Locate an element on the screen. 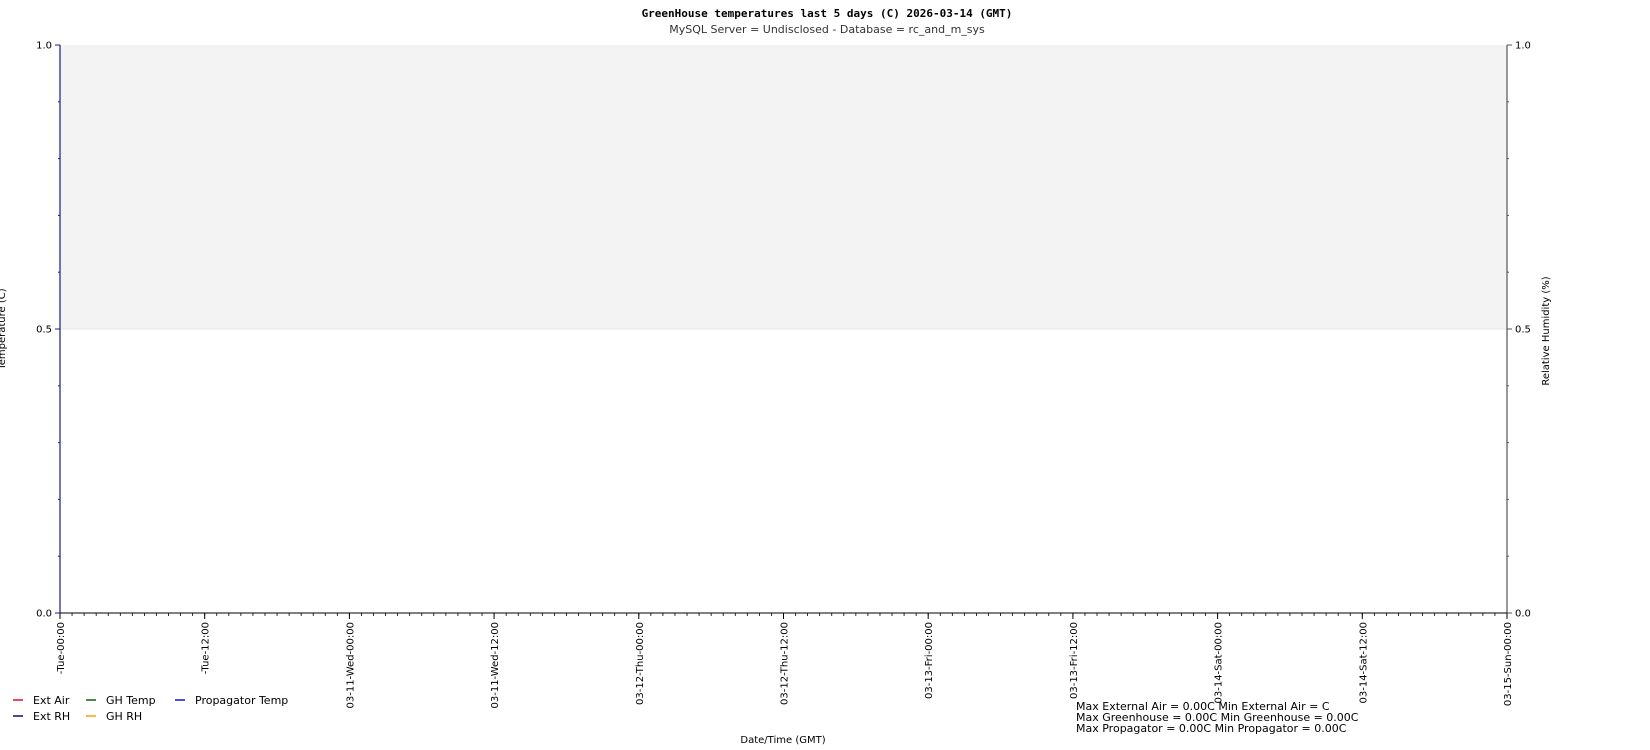 Image resolution: width=1650 pixels, height=750 pixels. legend-item: Propagator Temp is located at coordinates (231, 700).